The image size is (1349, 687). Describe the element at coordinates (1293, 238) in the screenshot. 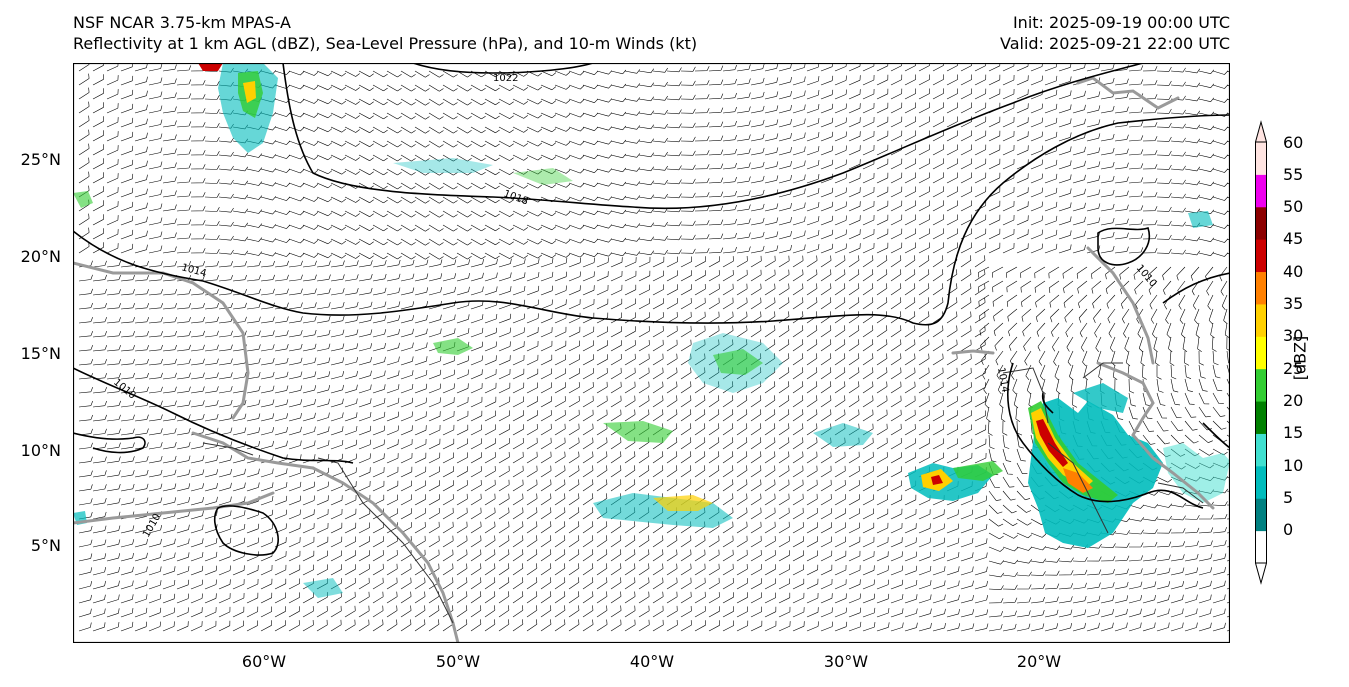

I see `cbar-tick: 45` at that location.